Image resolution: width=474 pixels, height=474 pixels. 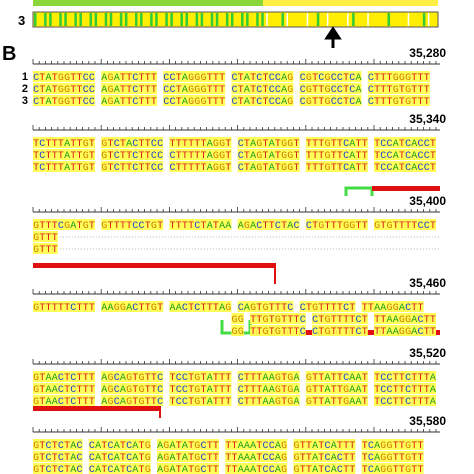 I want to click on track-label: 3, so click(x=21, y=20).